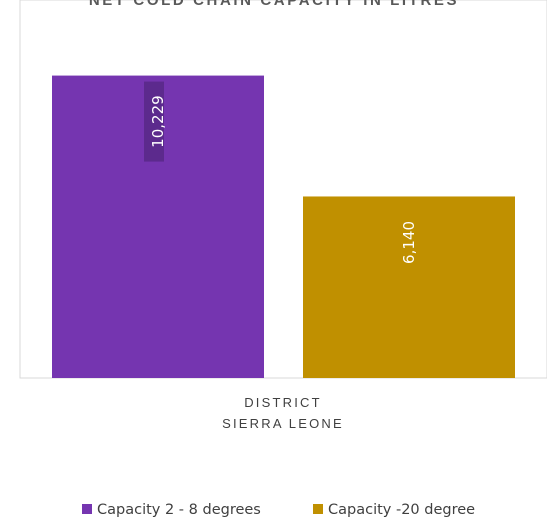  Describe the element at coordinates (283, 402) in the screenshot. I see `category-label-district: DISTRICT` at that location.